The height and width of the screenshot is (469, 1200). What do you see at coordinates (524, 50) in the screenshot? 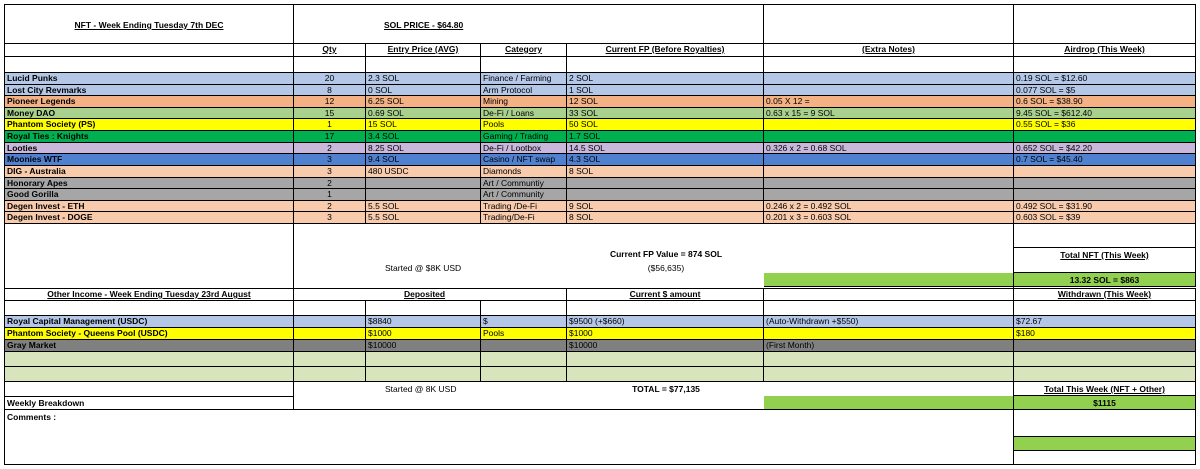
I see `col-header-category: Category` at bounding box center [524, 50].